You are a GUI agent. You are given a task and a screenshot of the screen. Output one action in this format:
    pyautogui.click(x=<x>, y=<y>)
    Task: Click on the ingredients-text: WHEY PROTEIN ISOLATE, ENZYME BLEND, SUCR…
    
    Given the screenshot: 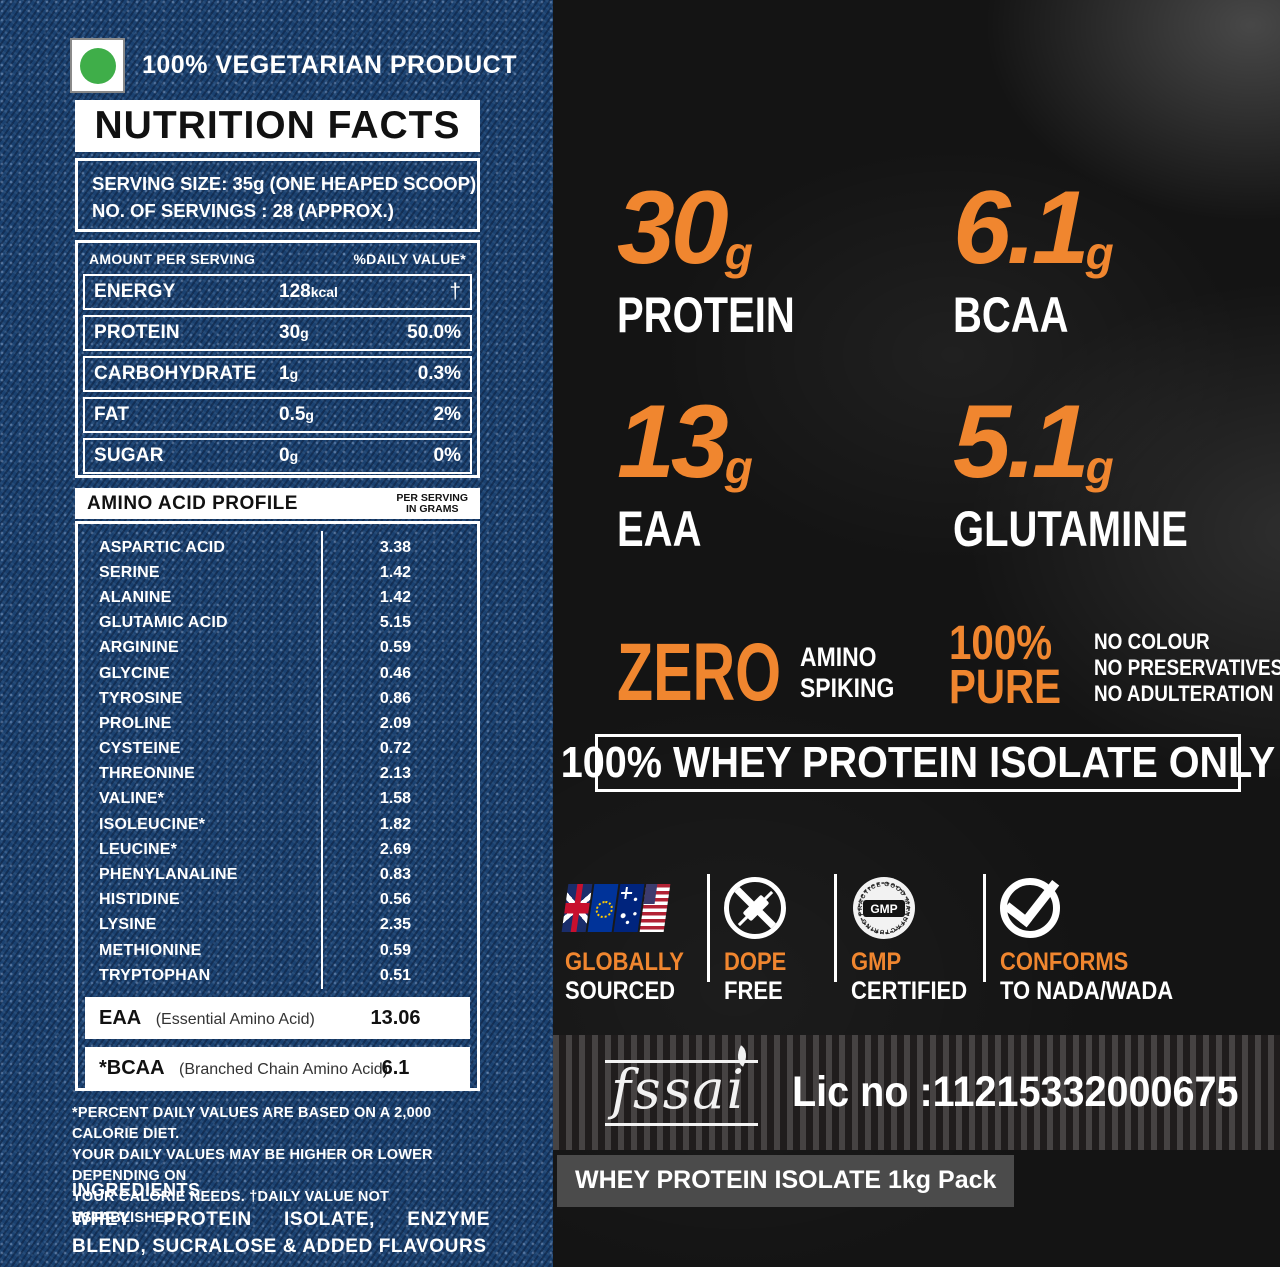 What is the action you would take?
    pyautogui.click(x=281, y=1233)
    